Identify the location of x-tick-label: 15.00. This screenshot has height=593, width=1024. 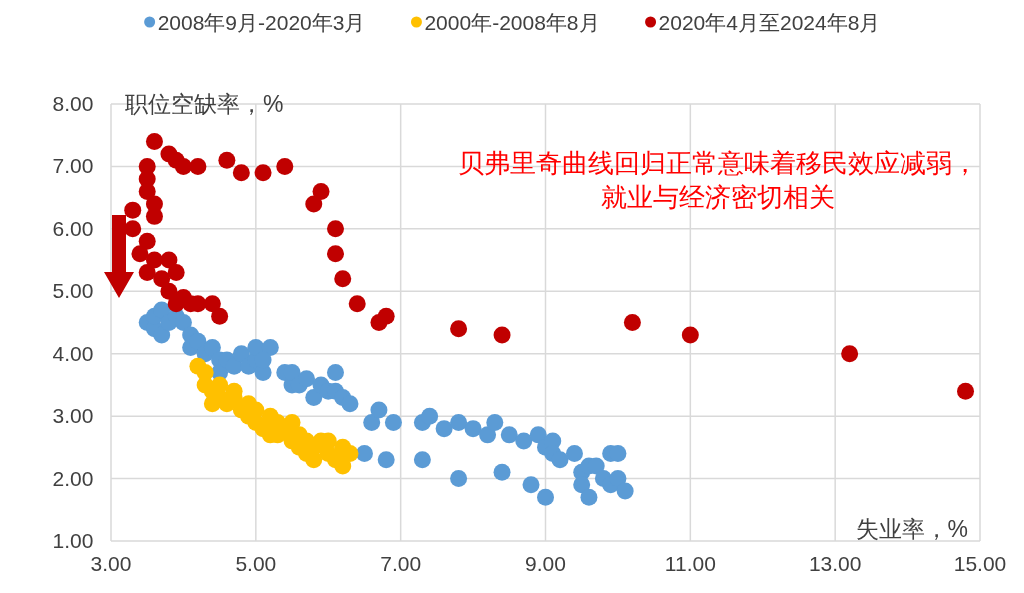
(980, 563).